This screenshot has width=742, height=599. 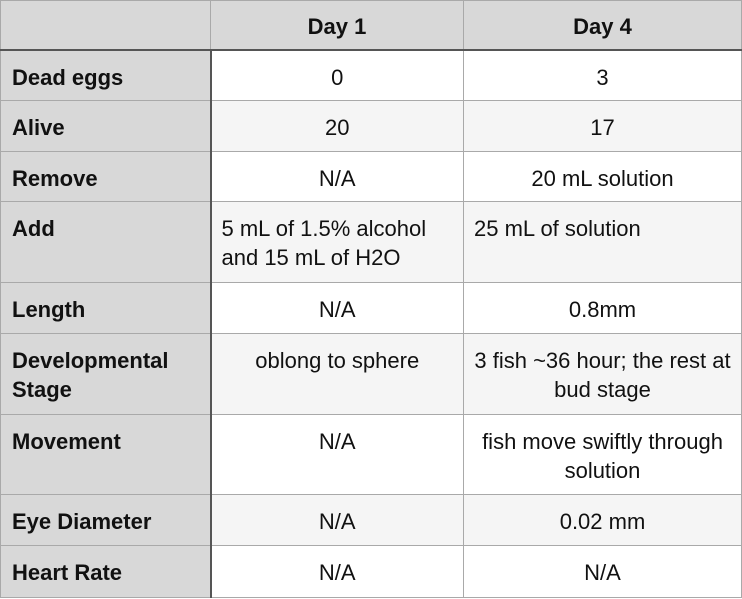 I want to click on row-label: Length, so click(x=106, y=308).